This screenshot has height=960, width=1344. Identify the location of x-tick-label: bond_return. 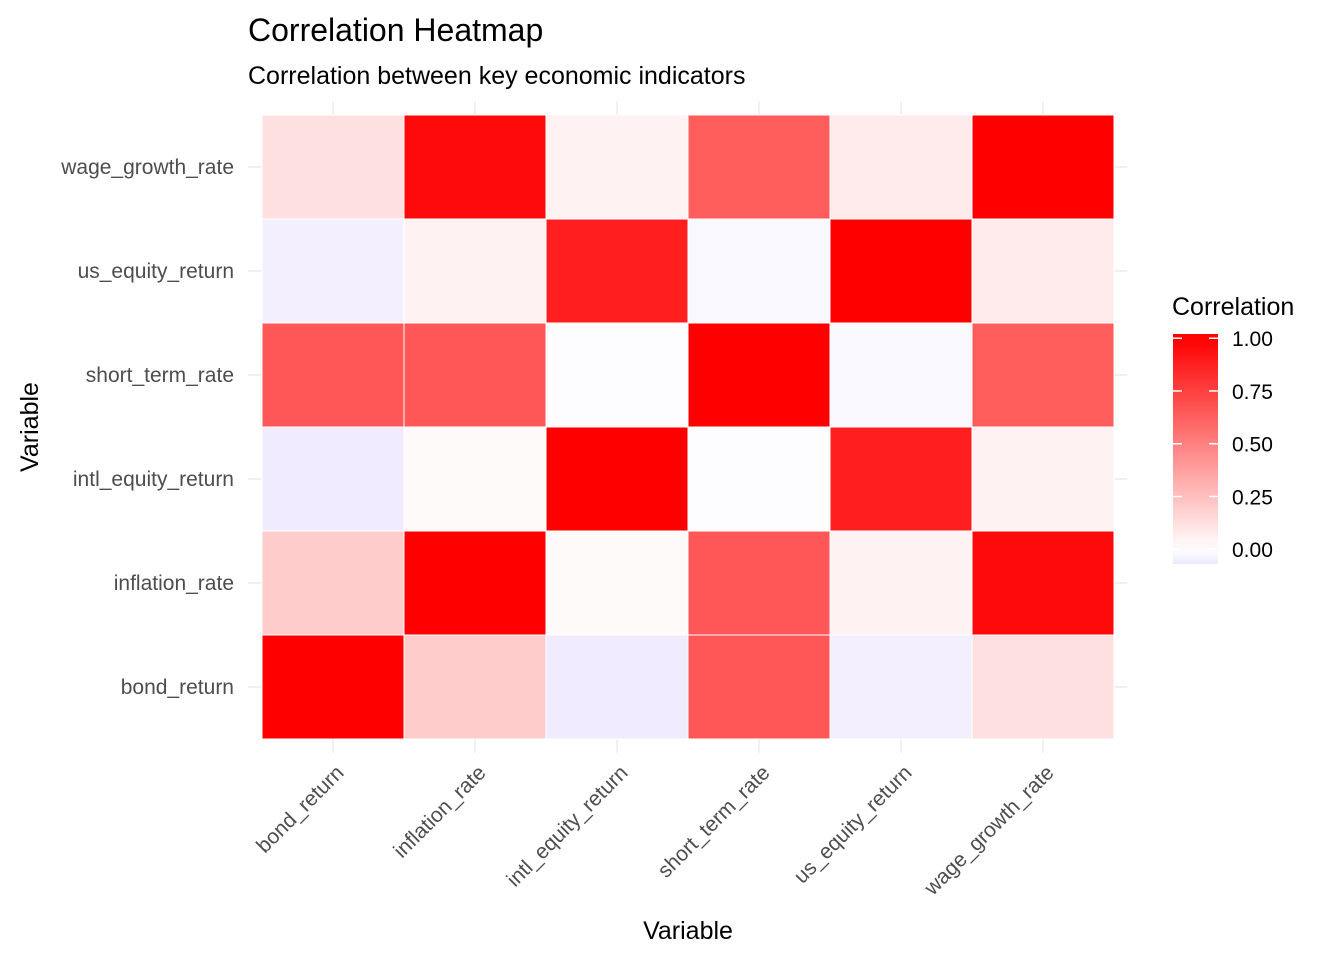
(300, 809).